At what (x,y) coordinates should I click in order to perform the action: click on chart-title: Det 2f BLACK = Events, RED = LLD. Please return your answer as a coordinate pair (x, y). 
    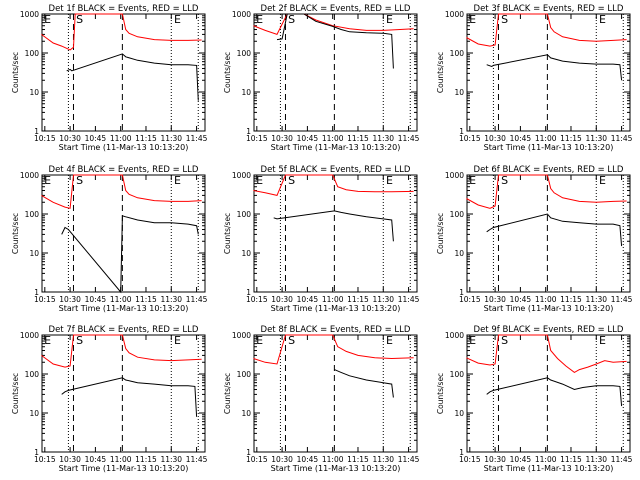
    Looking at the image, I should click on (336, 9).